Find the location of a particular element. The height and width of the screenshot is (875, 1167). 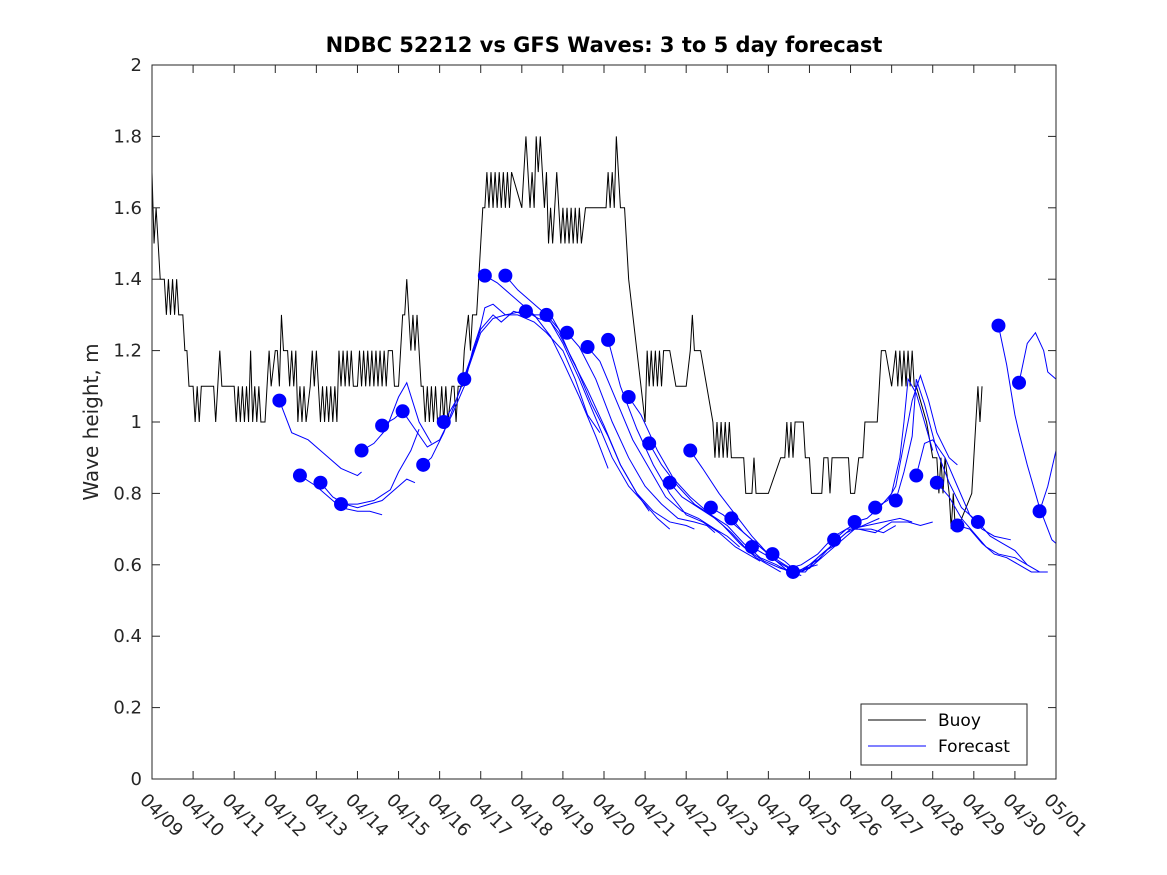

y-tick-label: 0.8 is located at coordinates (127, 493).